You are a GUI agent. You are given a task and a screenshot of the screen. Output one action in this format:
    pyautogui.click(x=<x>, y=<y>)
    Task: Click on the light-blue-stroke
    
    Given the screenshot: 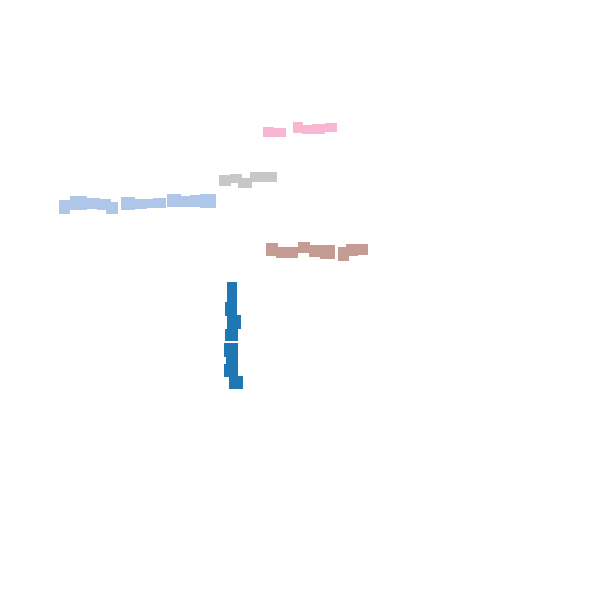 What is the action you would take?
    pyautogui.click(x=137, y=204)
    